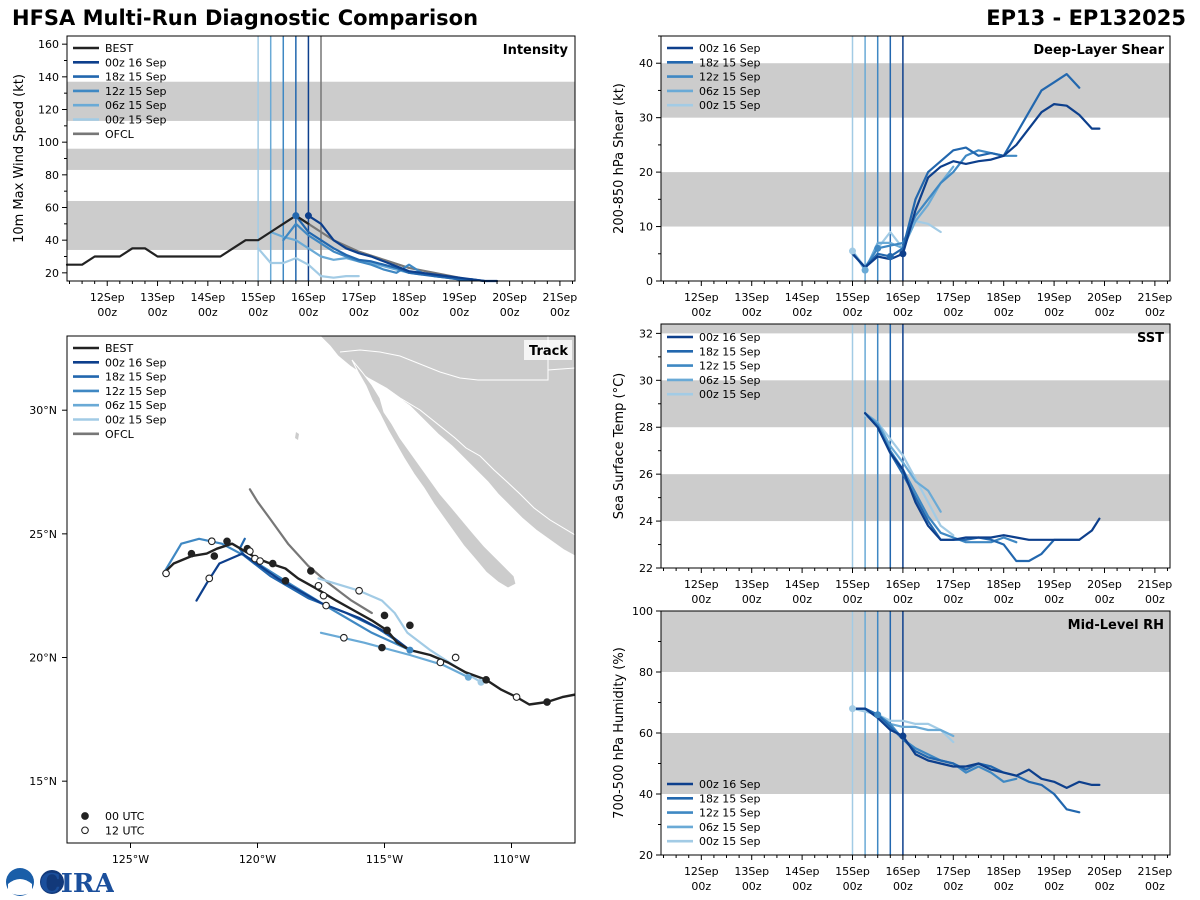 This screenshot has width=1200, height=900. Describe the element at coordinates (1054, 584) in the screenshot. I see `sst-xtick-label-day: 19Sep` at that location.